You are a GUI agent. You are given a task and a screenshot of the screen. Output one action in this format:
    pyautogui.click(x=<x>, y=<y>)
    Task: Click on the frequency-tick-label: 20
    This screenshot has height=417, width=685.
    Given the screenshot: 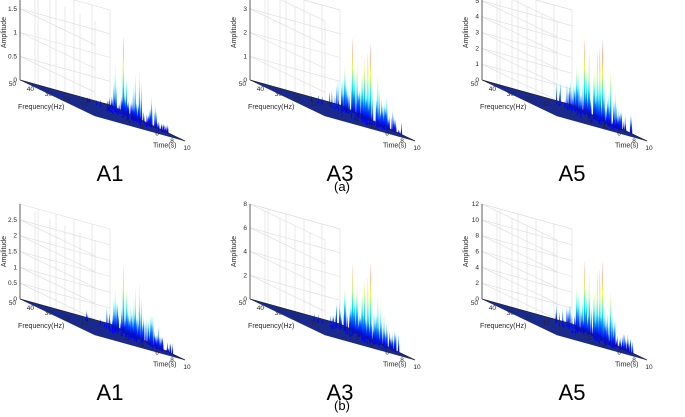 What is the action you would take?
    pyautogui.click(x=67, y=318)
    